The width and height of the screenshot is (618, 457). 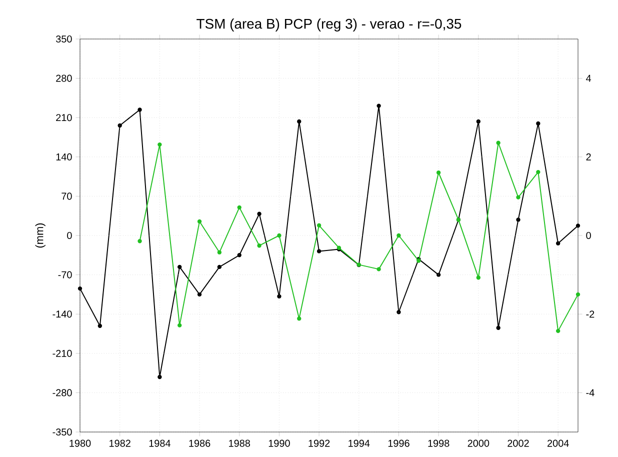 What do you see at coordinates (62, 432) in the screenshot?
I see `y-tick-label: -350` at bounding box center [62, 432].